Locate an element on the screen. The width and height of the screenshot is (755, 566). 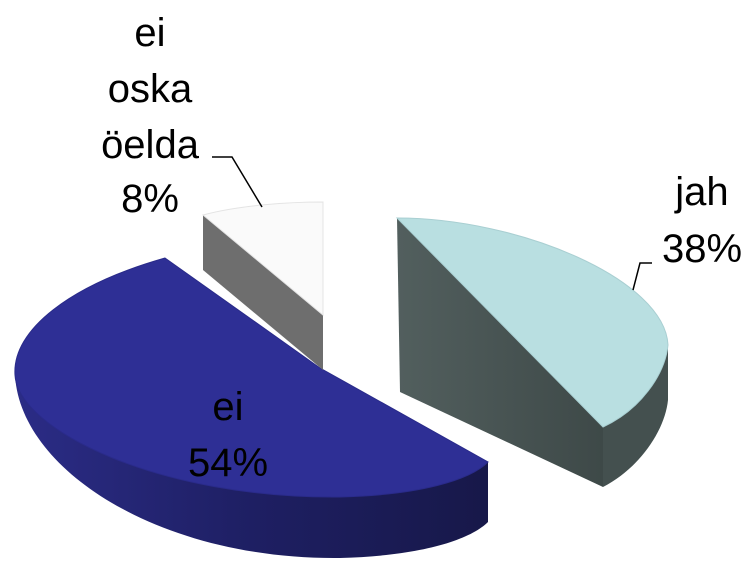
slice-eioo-cut-face is located at coordinates (263, 292).